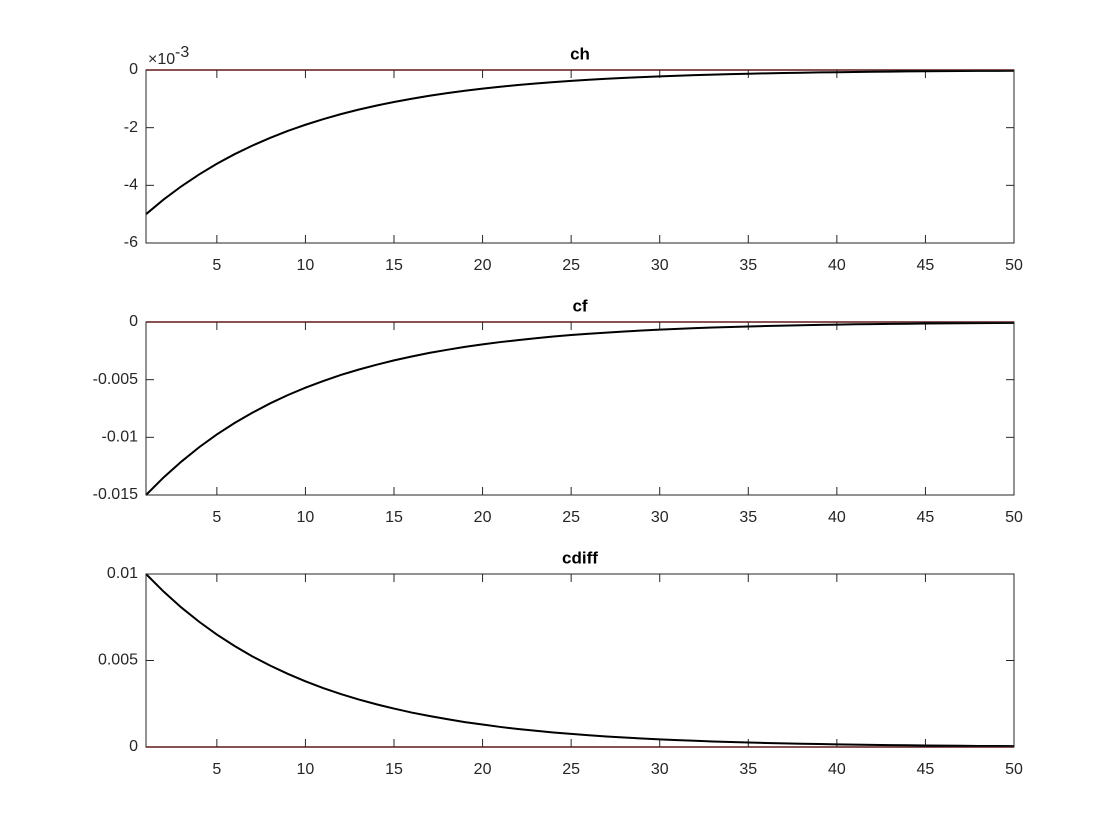 This screenshot has width=1120, height=840. Describe the element at coordinates (122, 573) in the screenshot. I see `y-tick-label: 0.01` at that location.